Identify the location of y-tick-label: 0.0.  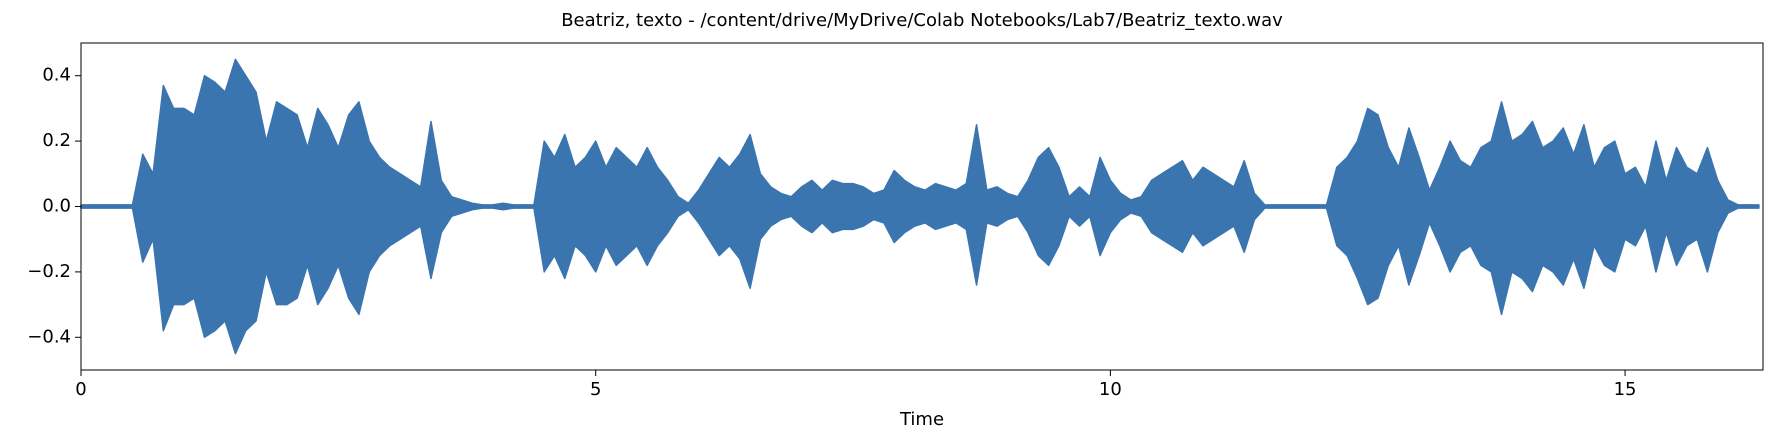
(56, 206).